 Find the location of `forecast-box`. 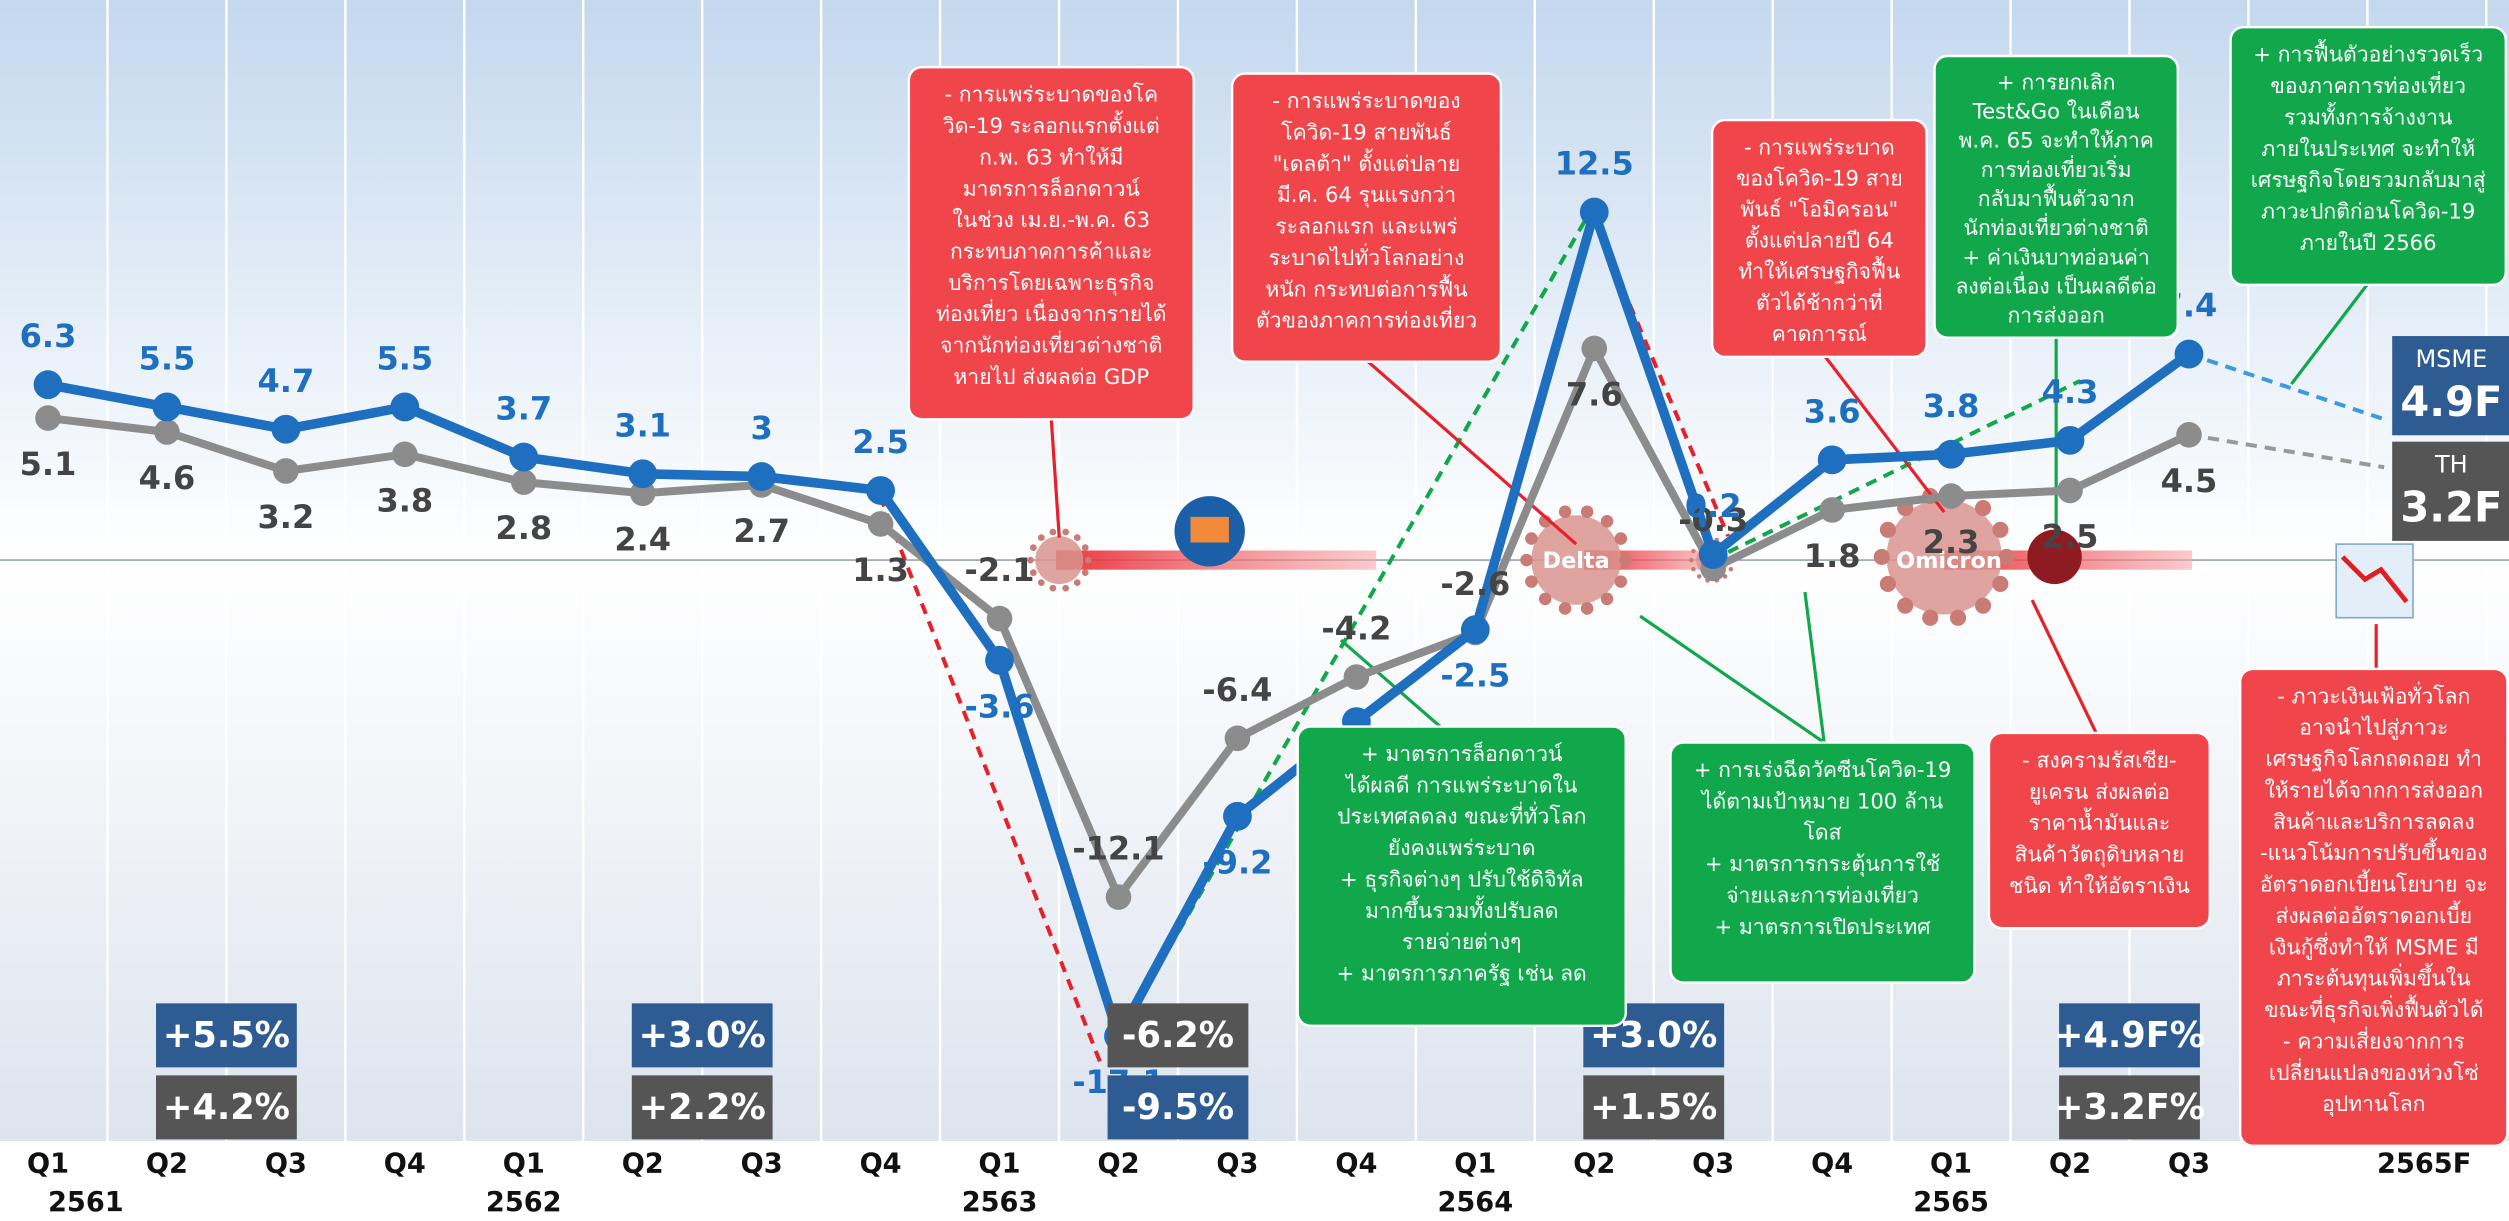

forecast-box is located at coordinates (2450, 491).